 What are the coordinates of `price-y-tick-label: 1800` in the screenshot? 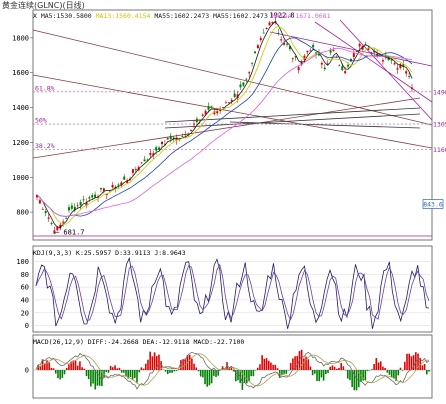 It's located at (20, 38).